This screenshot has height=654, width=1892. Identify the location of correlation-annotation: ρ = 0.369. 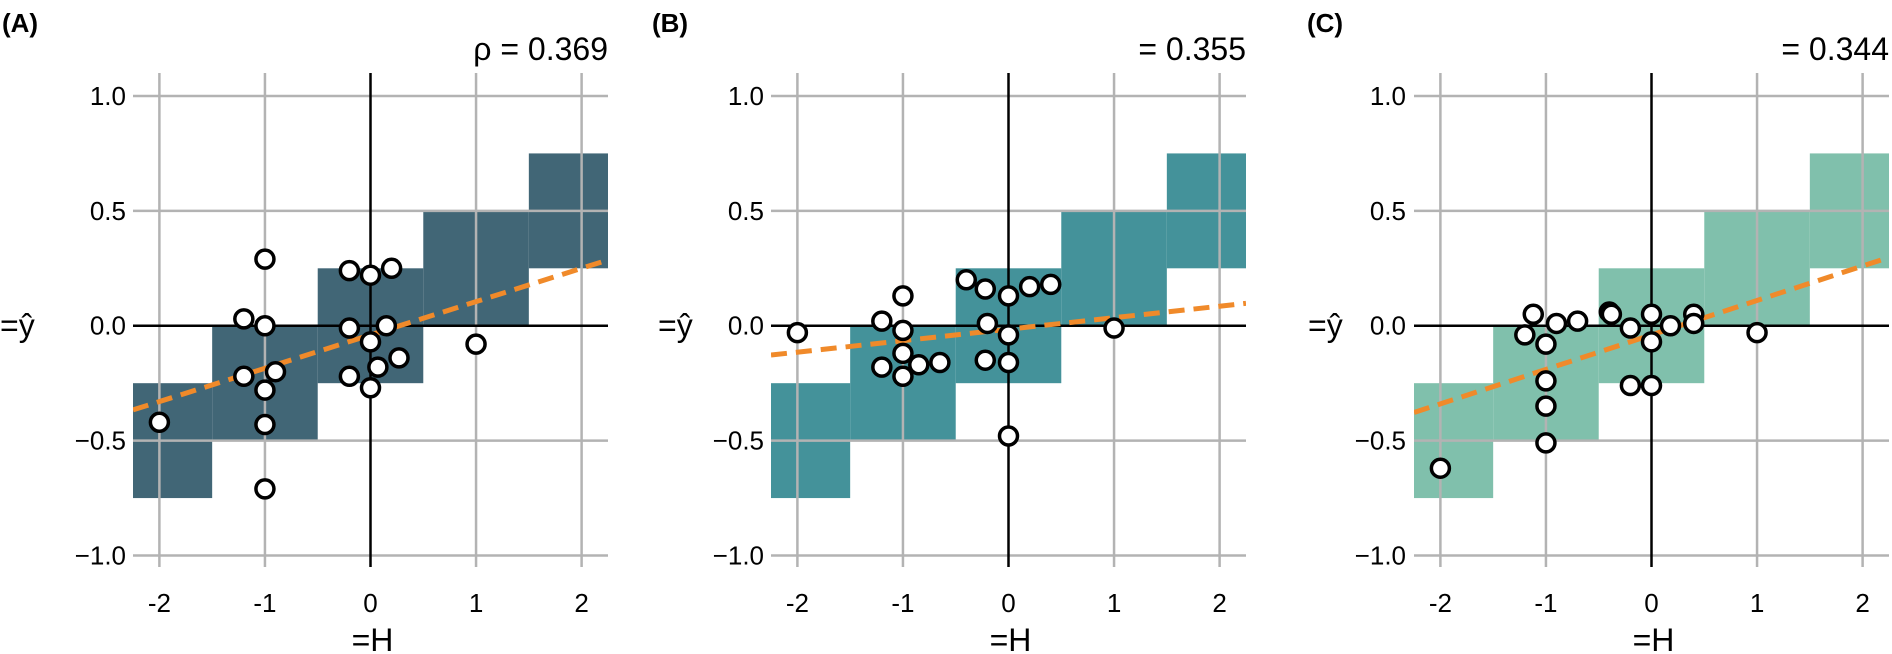
(540, 49).